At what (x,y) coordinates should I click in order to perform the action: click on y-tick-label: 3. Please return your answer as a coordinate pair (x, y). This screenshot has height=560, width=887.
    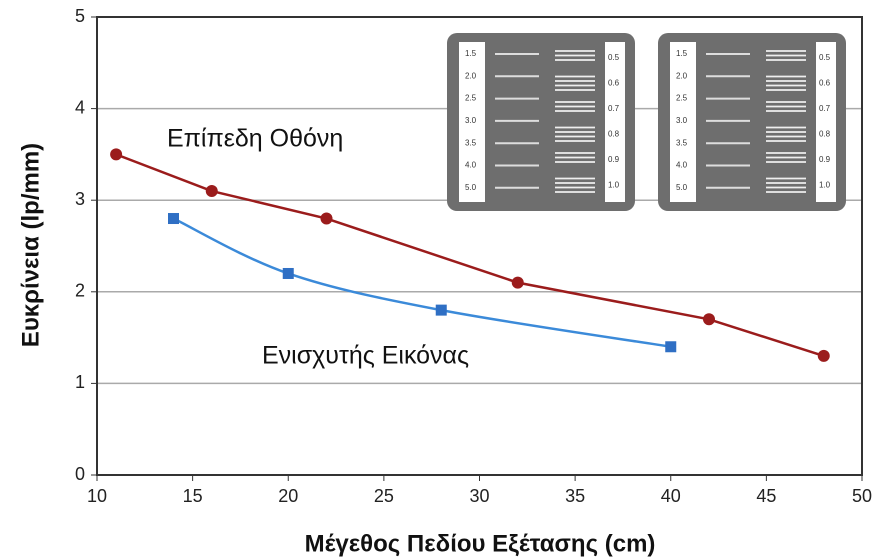
    Looking at the image, I should click on (80, 199).